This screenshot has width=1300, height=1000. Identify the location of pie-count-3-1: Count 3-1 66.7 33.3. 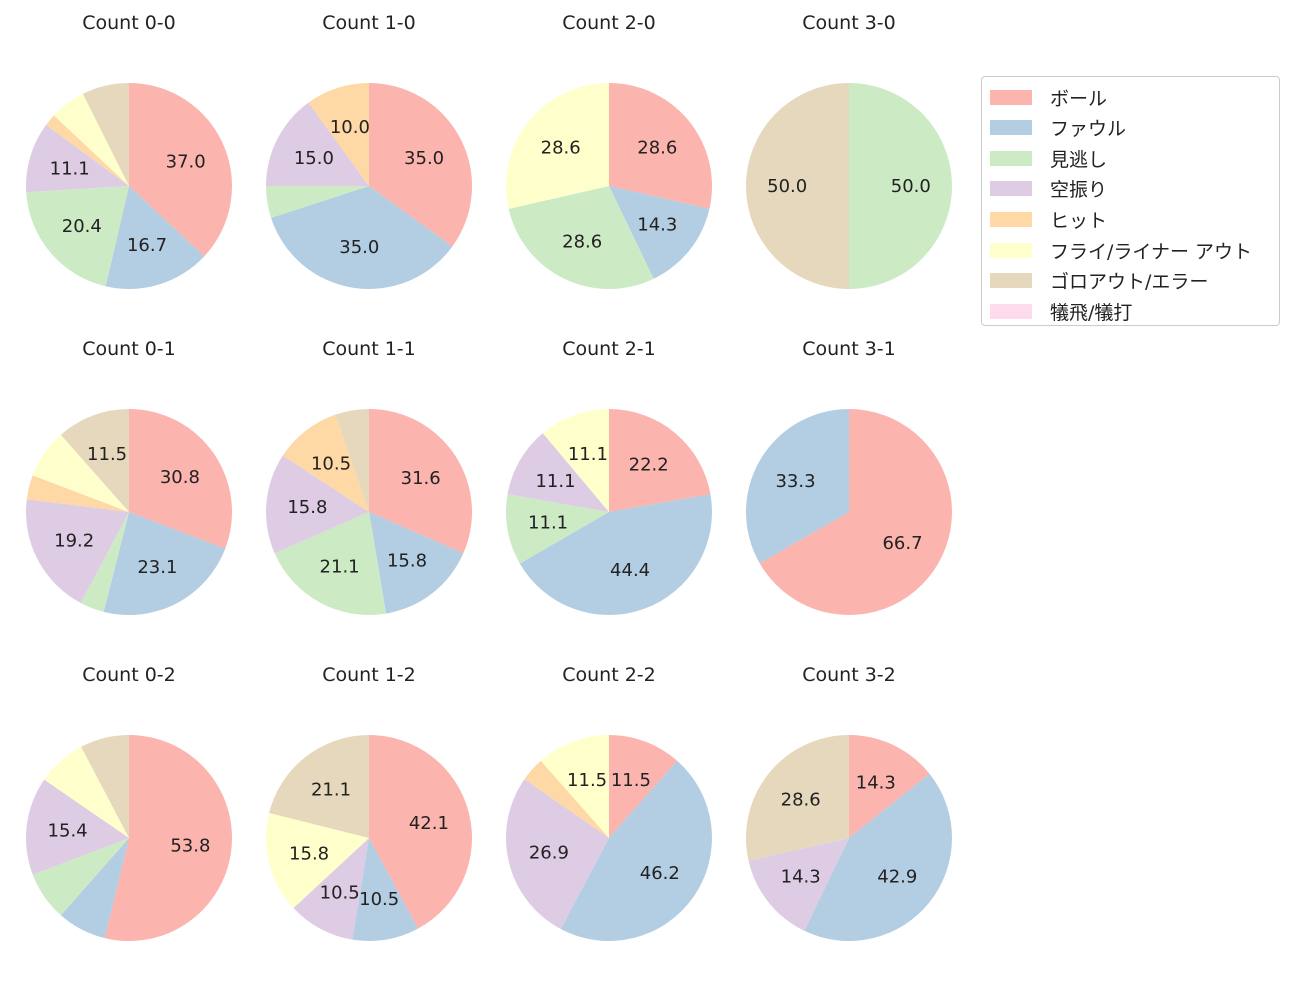
(849, 477).